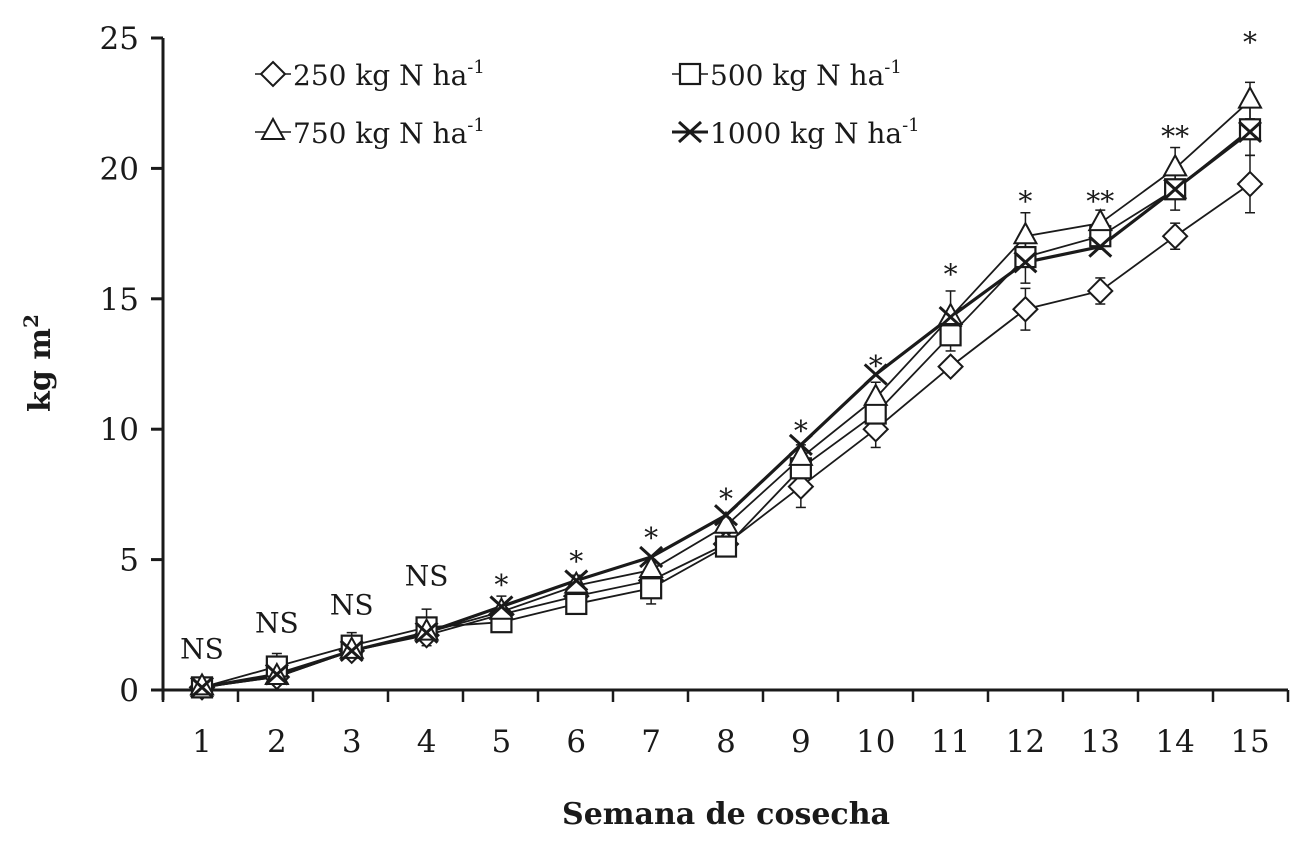  I want to click on x-tick-label: 14, so click(1174, 742).